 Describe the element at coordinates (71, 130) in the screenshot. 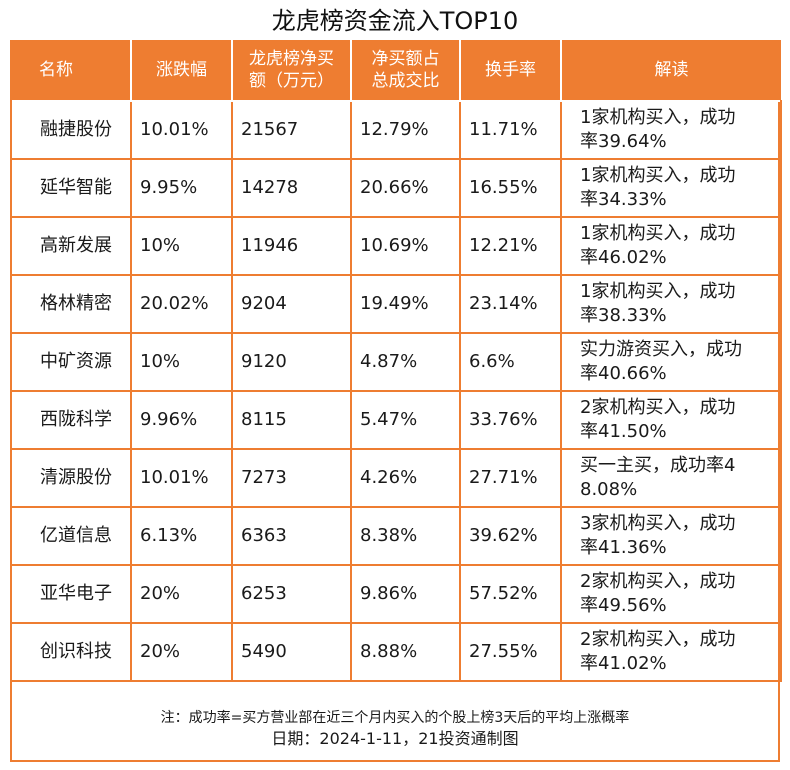

I see `stock-name-cell: 融捷股份` at that location.